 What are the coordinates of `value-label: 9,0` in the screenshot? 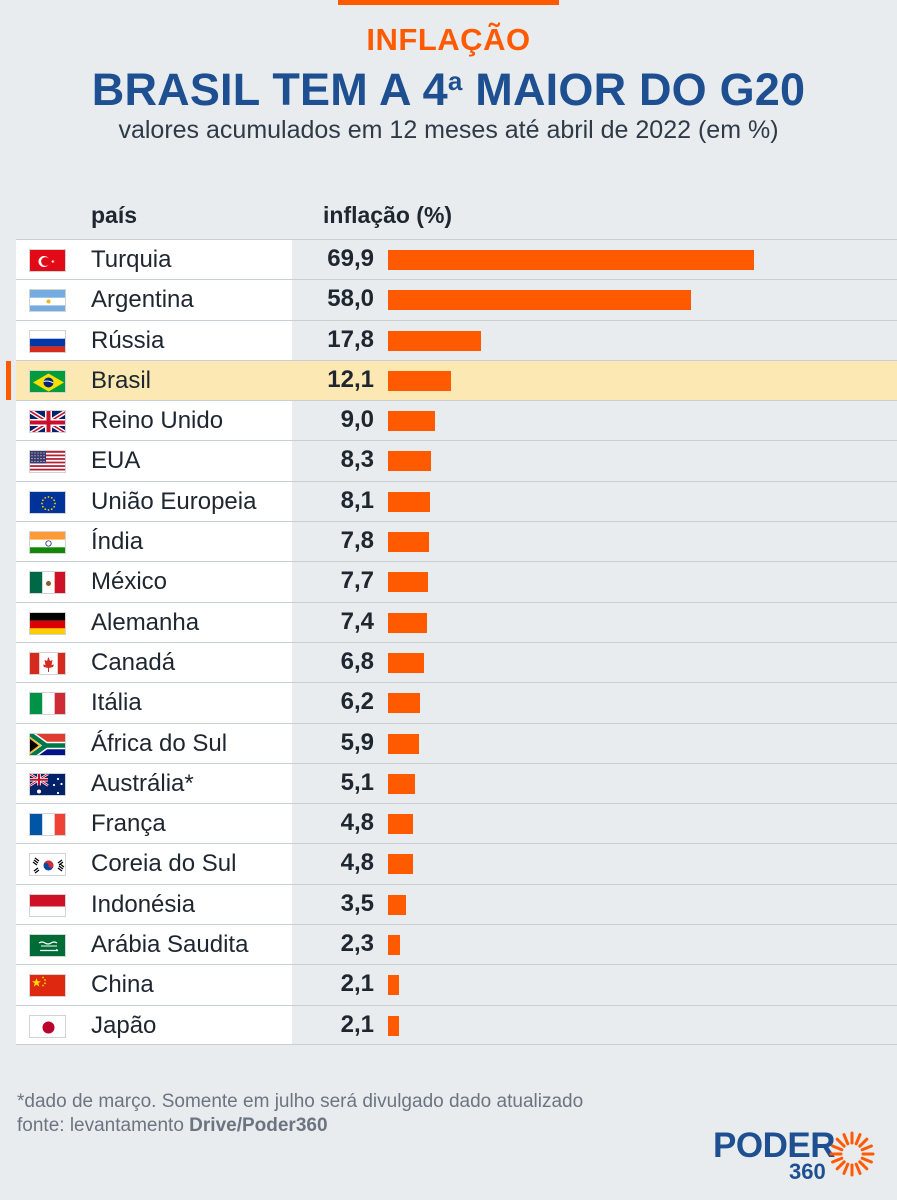 It's located at (357, 420).